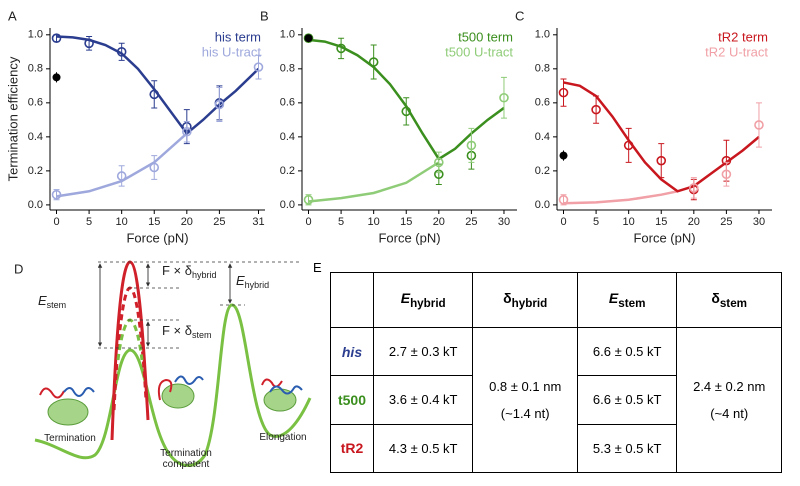 This screenshot has height=486, width=800. What do you see at coordinates (620, 197) in the screenshot?
I see `fit-curve` at bounding box center [620, 197].